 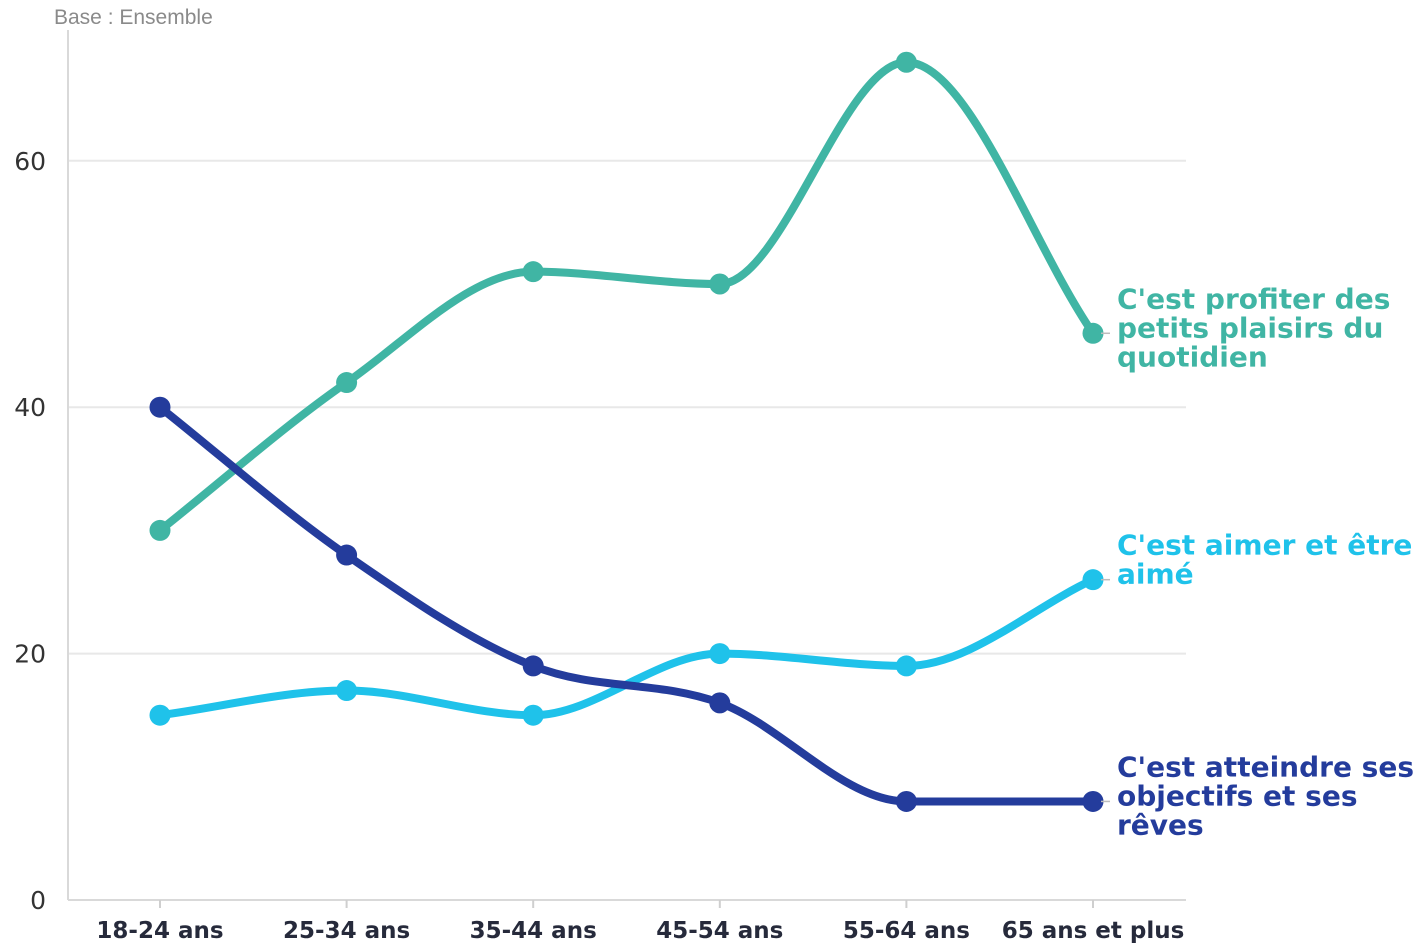 I want to click on series-label: C'est profiter des, so click(x=1253, y=298).